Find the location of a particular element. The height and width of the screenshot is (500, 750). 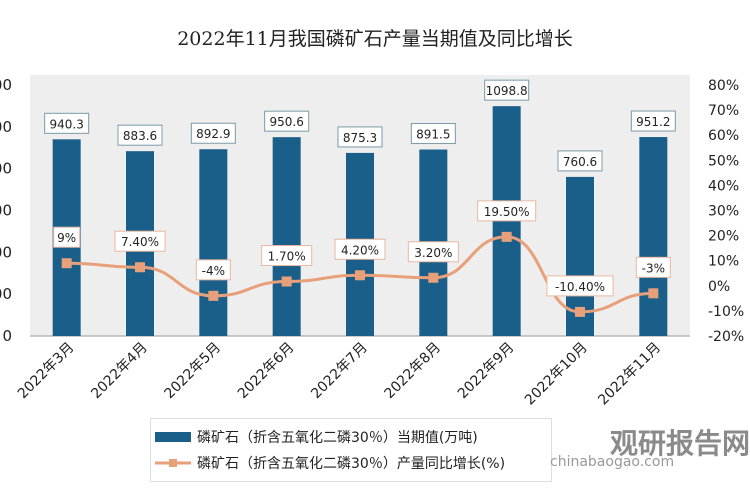

legend-item-bar: 磷矿石（折含五氧化二磷30％）当期值(万吨) is located at coordinates (316, 437).